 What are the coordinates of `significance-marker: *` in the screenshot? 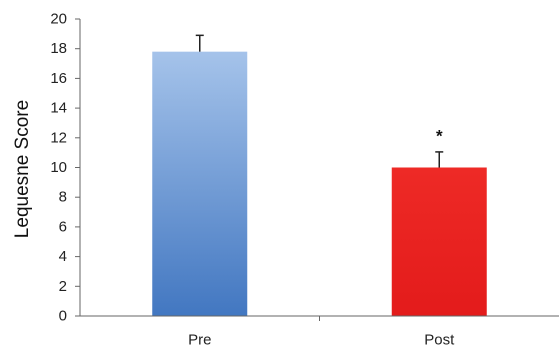 It's located at (439, 135).